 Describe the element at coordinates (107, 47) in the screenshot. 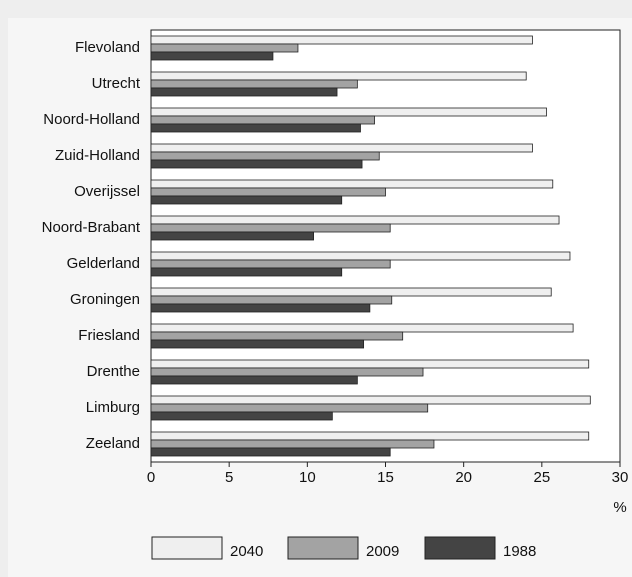

I see `y-tick-label: Flevoland` at that location.